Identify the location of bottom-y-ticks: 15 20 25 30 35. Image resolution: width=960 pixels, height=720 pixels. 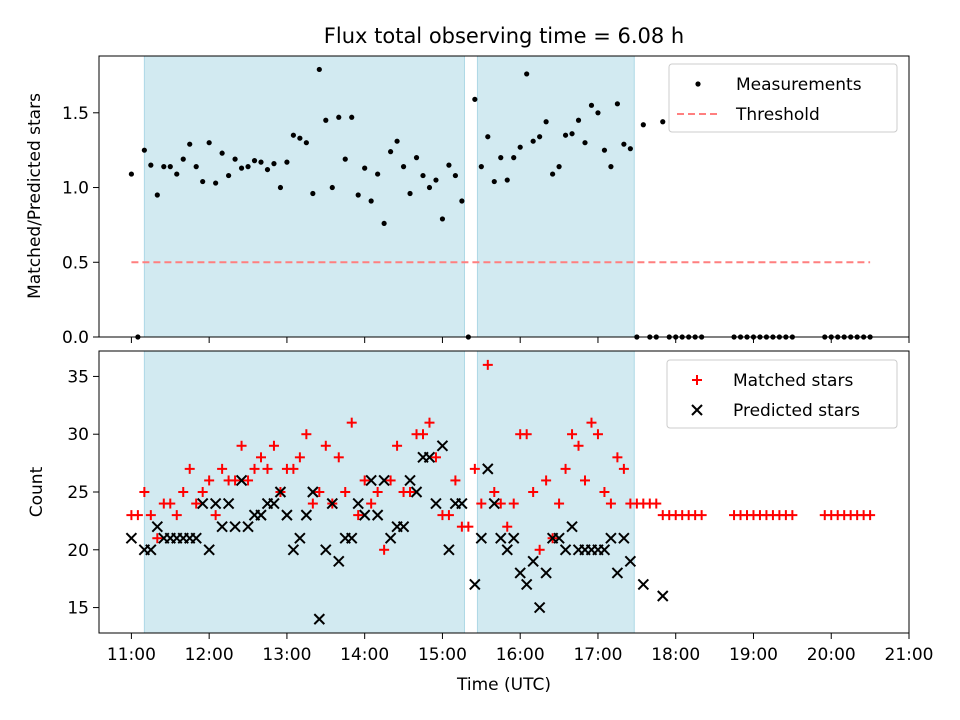
(83, 493).